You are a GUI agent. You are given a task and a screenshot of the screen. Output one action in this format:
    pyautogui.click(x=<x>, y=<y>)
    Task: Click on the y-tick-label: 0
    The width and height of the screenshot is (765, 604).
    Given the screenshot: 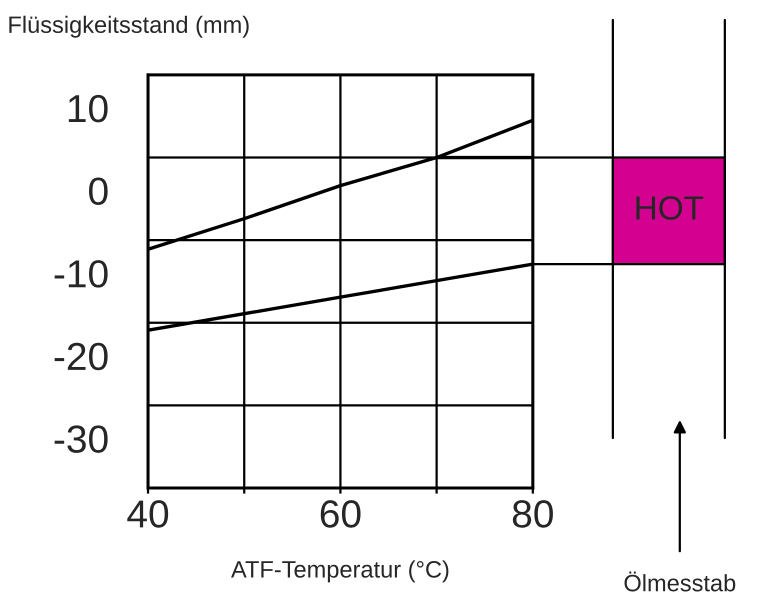 What is the action you would take?
    pyautogui.click(x=98, y=192)
    